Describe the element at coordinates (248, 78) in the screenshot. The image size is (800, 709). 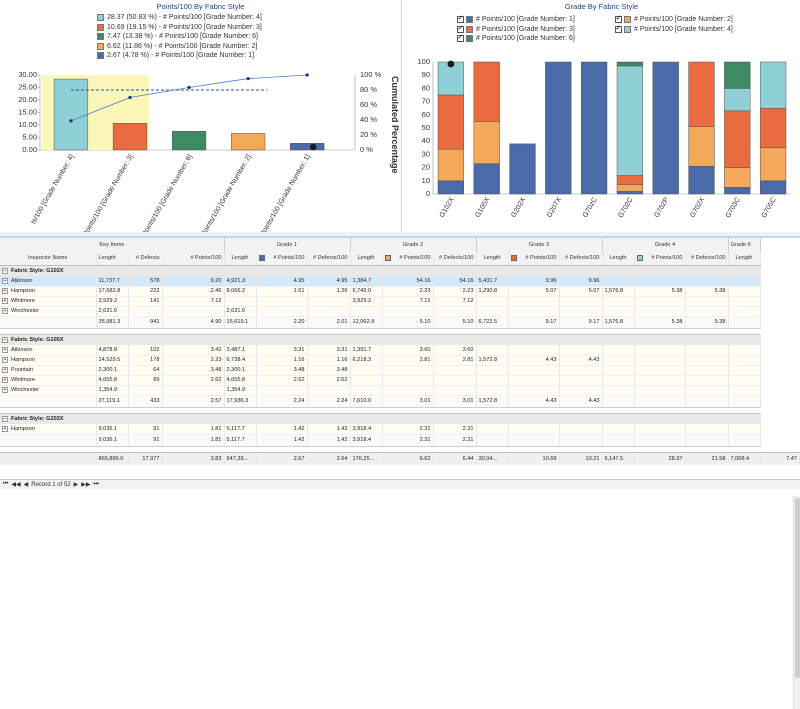
I see `cumulative-point` at that location.